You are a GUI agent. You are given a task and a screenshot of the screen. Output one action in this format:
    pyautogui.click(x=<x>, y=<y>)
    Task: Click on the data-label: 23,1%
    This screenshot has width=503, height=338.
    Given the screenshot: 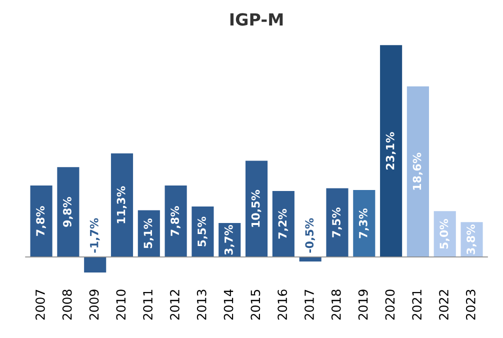 What is the action you would take?
    pyautogui.click(x=391, y=151)
    